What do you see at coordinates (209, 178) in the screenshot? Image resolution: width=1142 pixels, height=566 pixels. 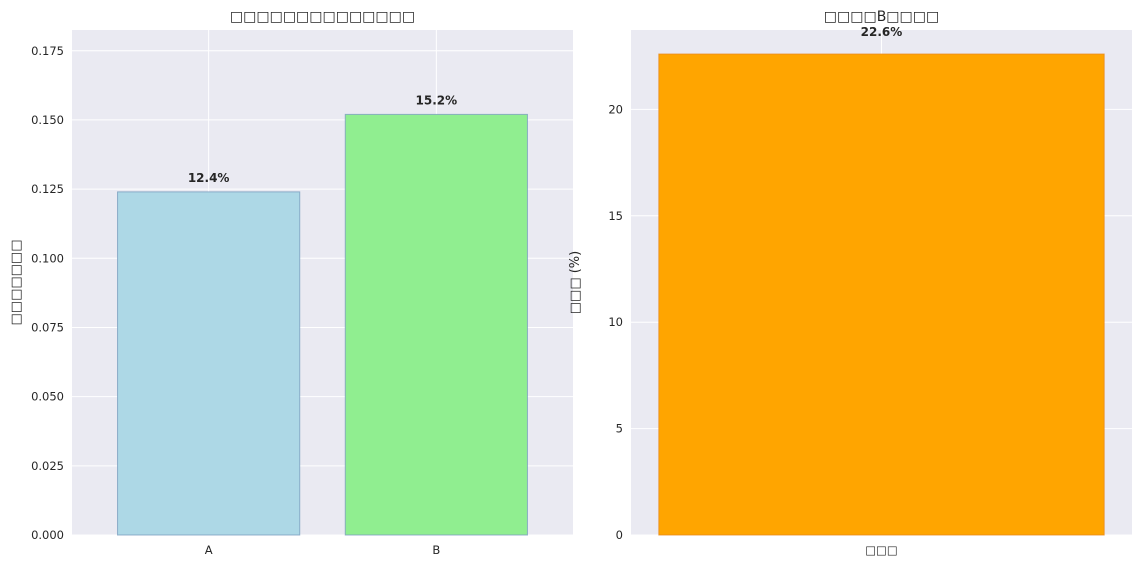 I see `data-label: 12.4%` at bounding box center [209, 178].